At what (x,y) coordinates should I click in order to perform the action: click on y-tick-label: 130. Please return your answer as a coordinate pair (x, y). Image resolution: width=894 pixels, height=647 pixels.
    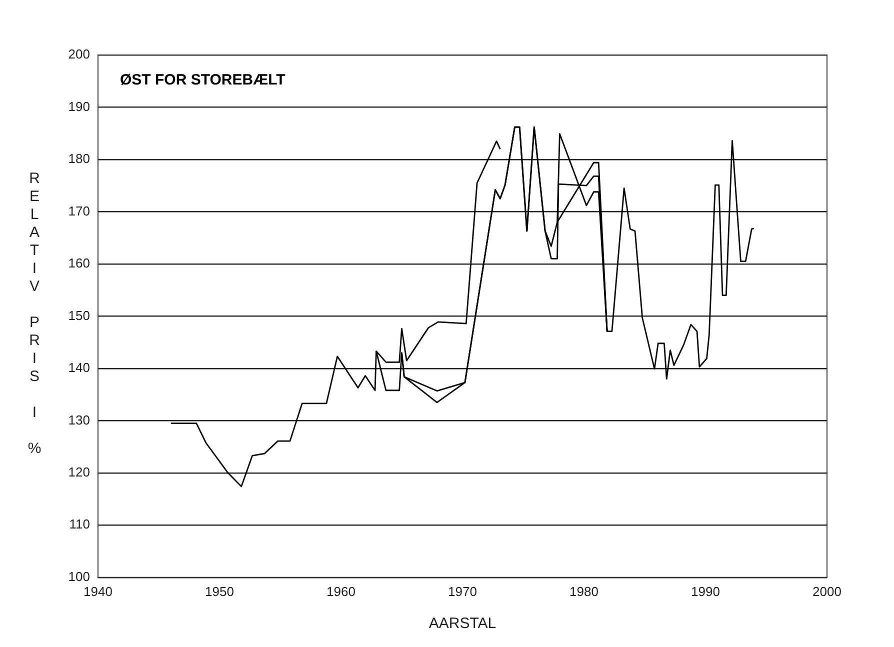
    Looking at the image, I should click on (79, 420).